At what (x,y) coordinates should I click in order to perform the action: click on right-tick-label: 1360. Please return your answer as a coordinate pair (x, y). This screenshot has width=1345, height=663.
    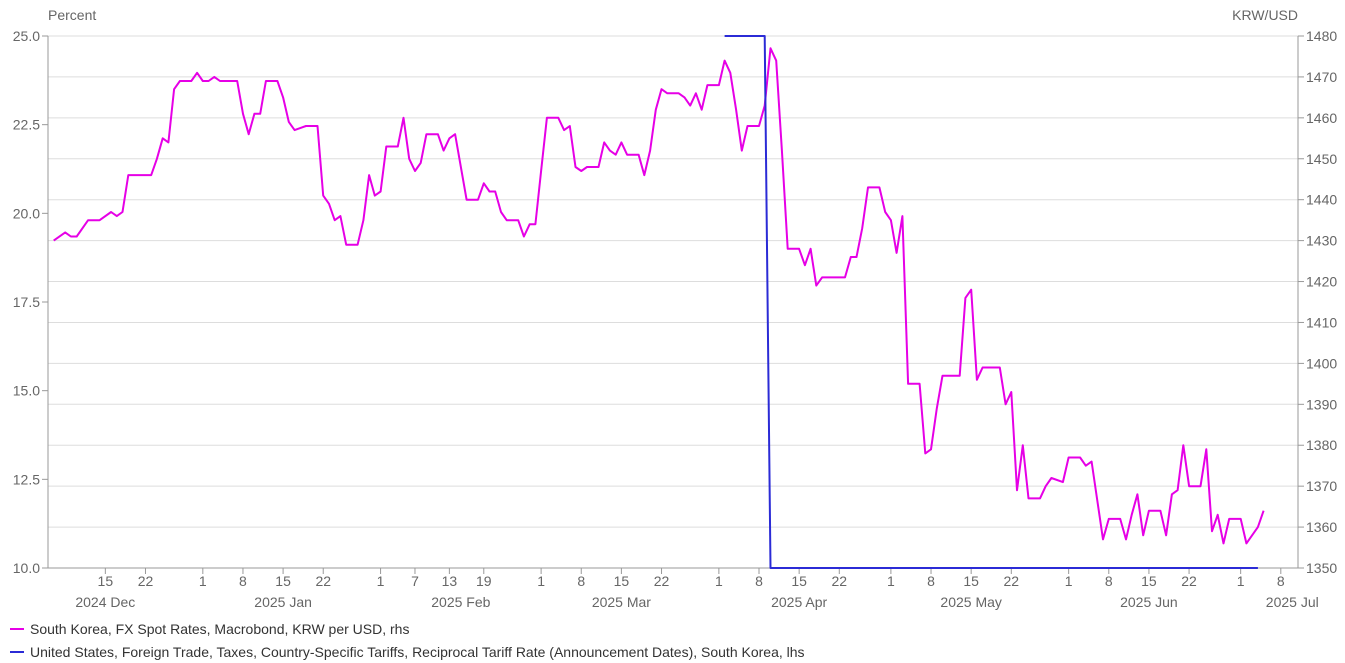
    Looking at the image, I should click on (1321, 527).